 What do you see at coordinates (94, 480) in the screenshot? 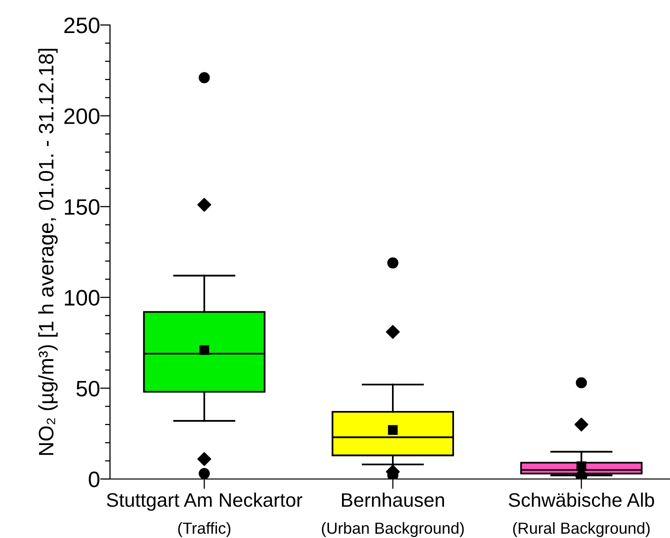
I see `y-tick-label: 0` at bounding box center [94, 480].